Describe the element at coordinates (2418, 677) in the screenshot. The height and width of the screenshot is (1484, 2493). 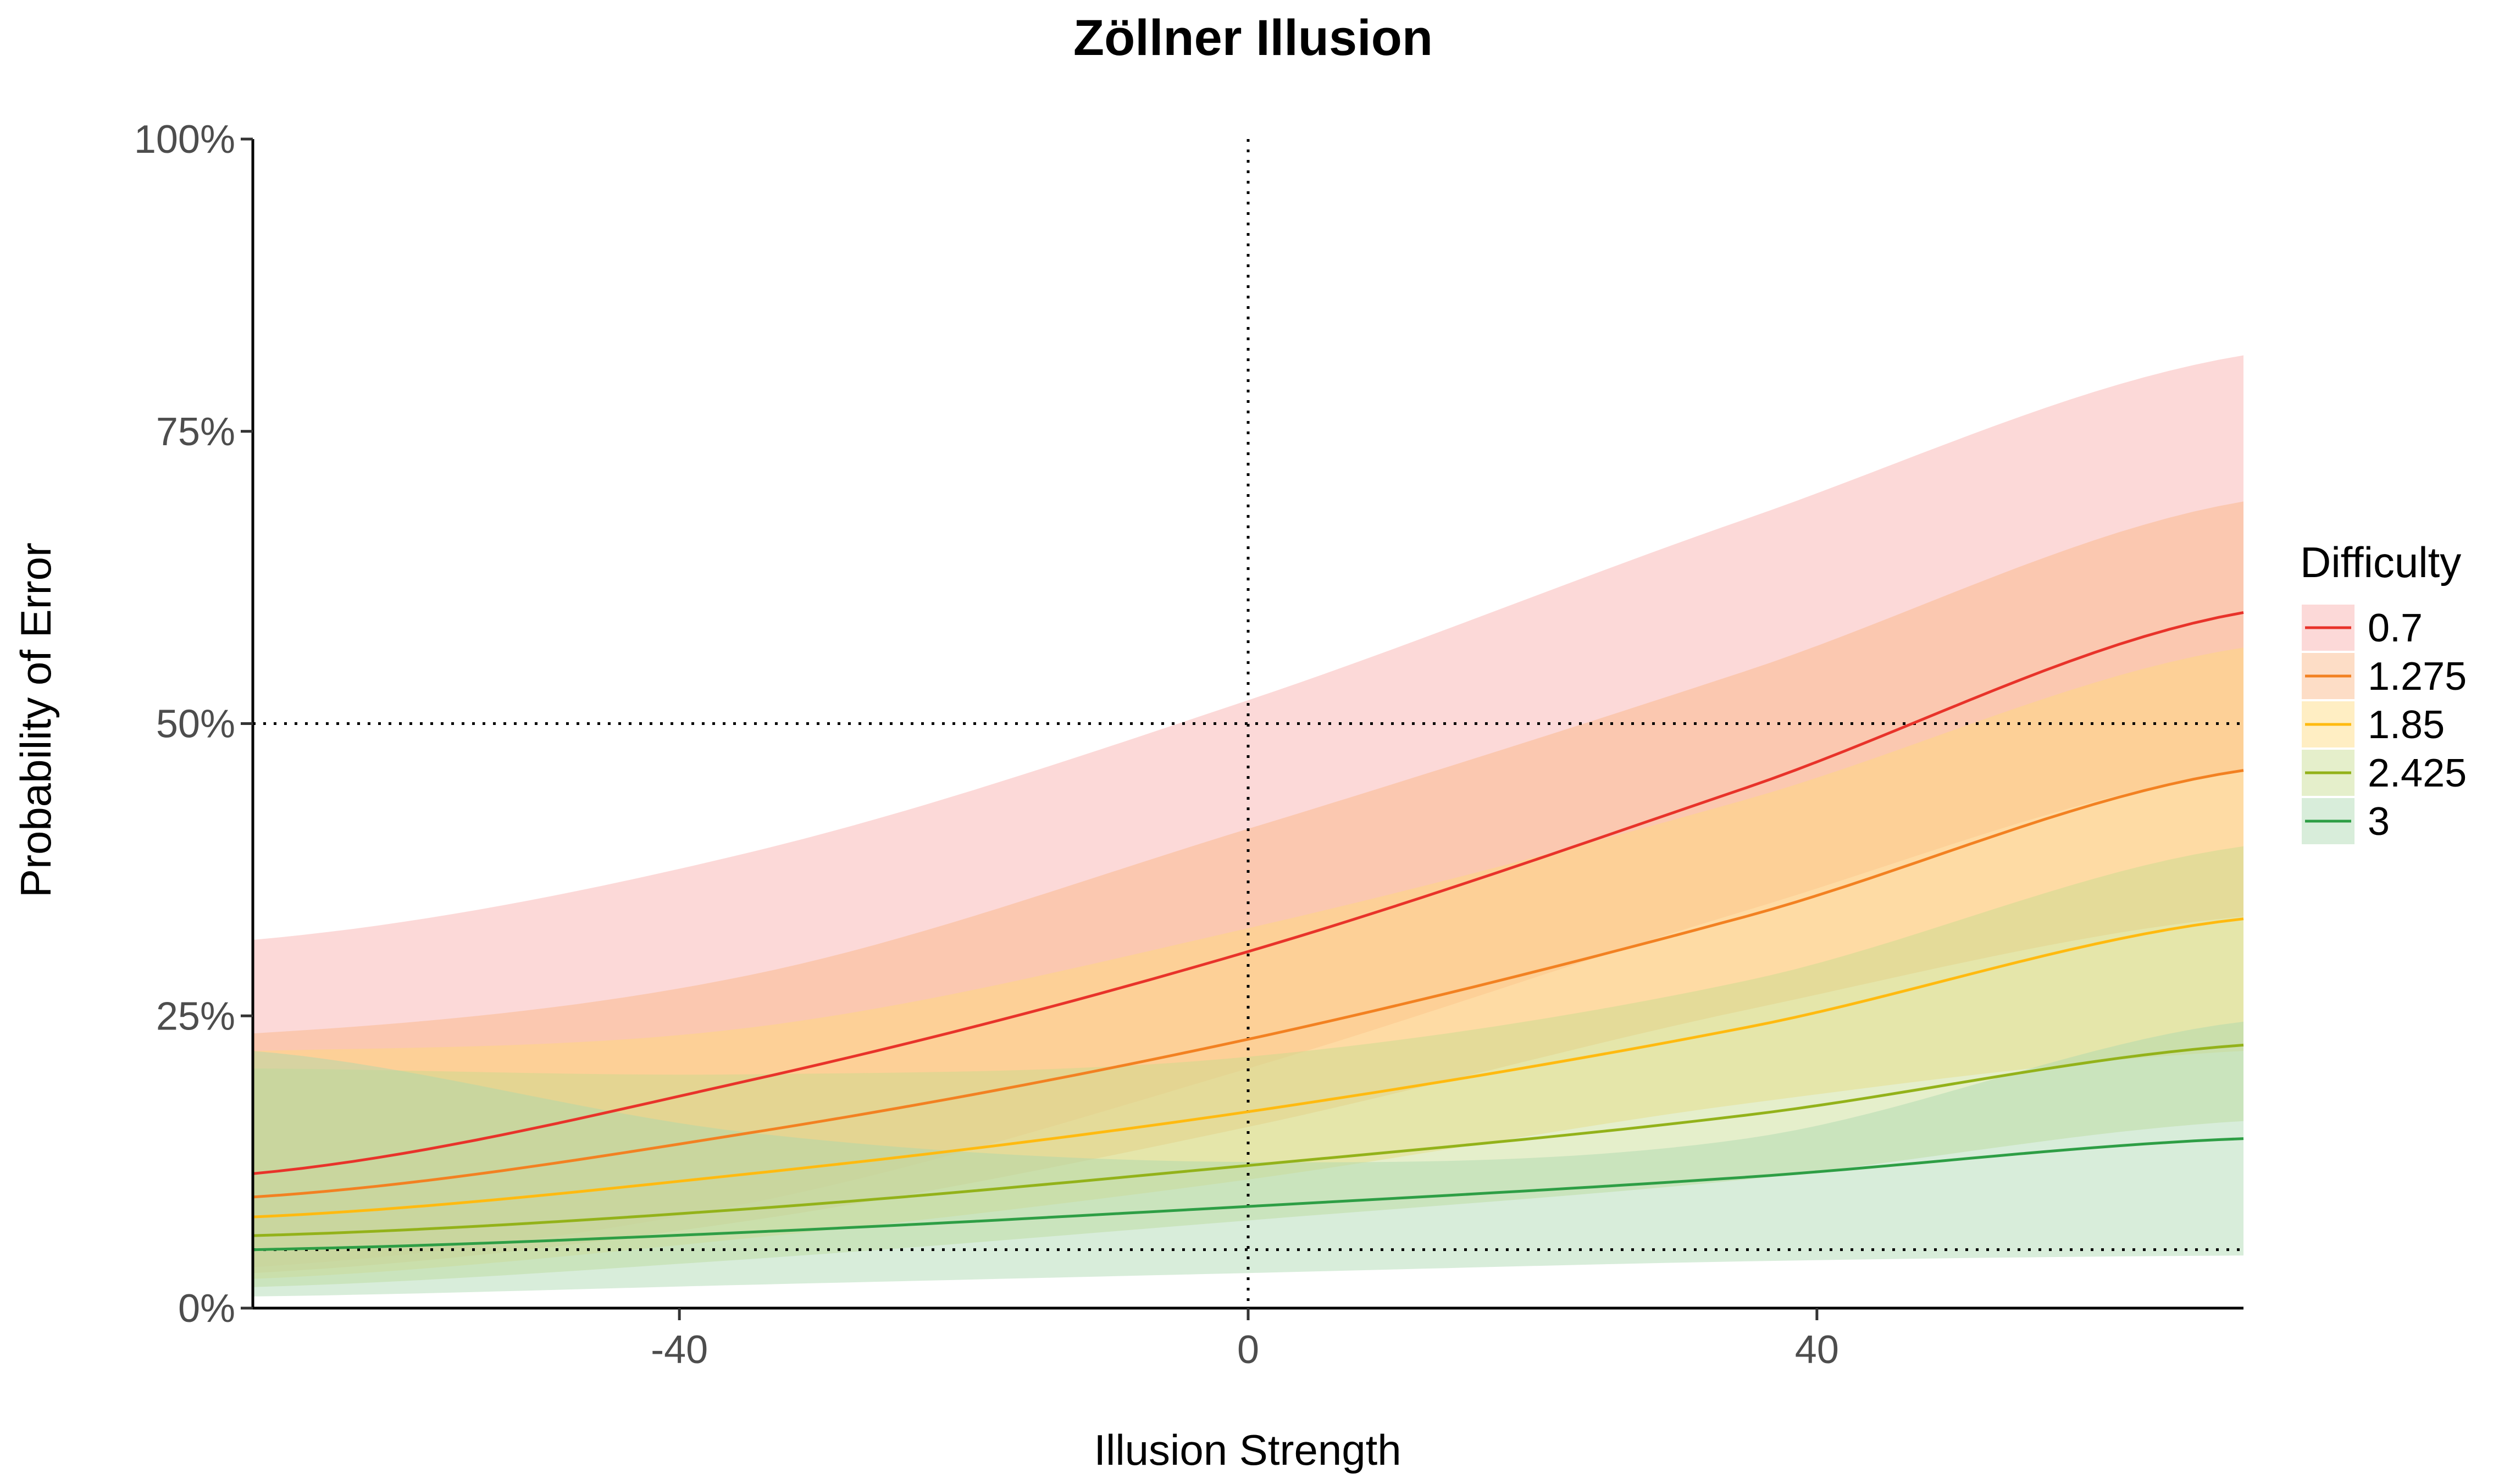
I see `legend-label: 1.275` at that location.